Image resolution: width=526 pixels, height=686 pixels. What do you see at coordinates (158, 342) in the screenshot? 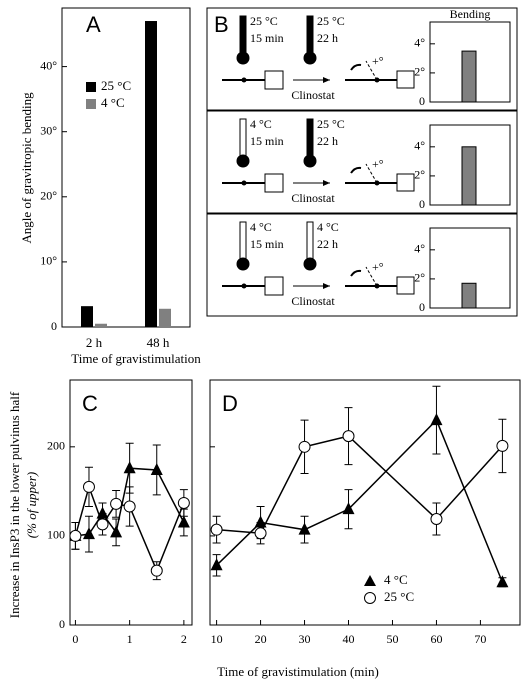
I see `x-tick-label: 48 h` at bounding box center [158, 342].